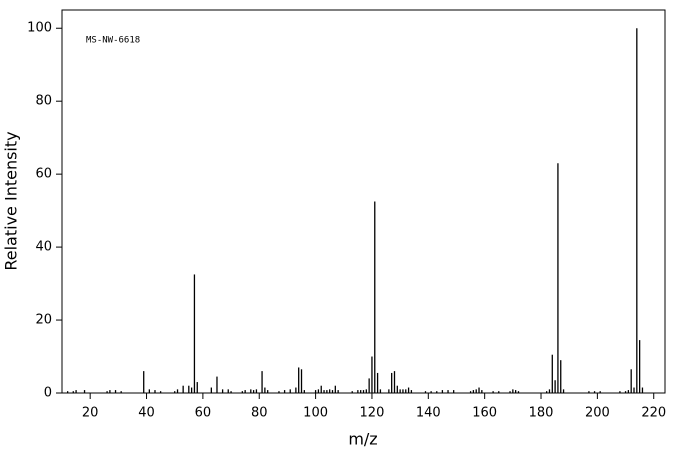 The width and height of the screenshot is (676, 455). Describe the element at coordinates (203, 413) in the screenshot. I see `x-tick-label: 60` at that location.